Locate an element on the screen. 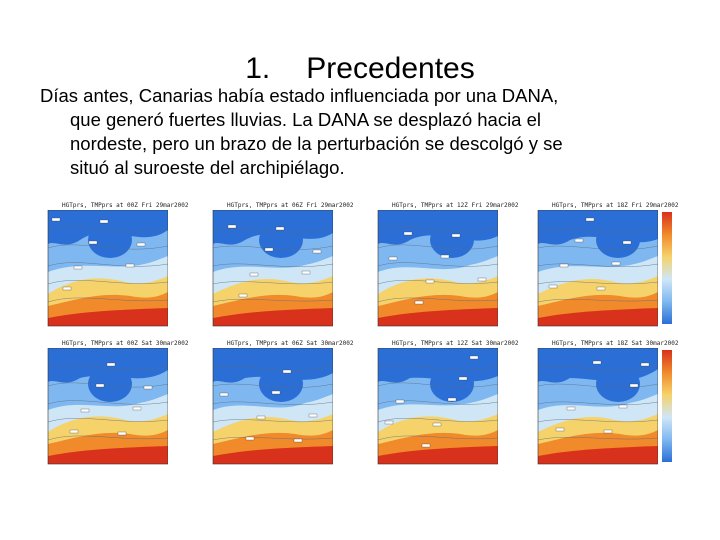 The height and width of the screenshot is (540, 720). colorbar-top is located at coordinates (667, 268).